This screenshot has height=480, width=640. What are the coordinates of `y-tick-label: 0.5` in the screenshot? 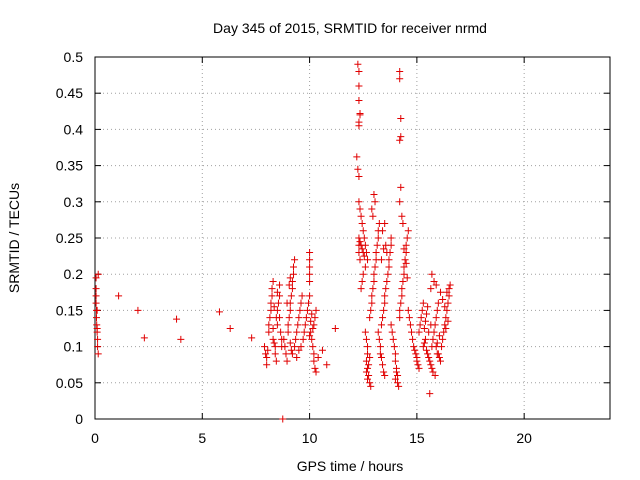 It's located at (74, 57).